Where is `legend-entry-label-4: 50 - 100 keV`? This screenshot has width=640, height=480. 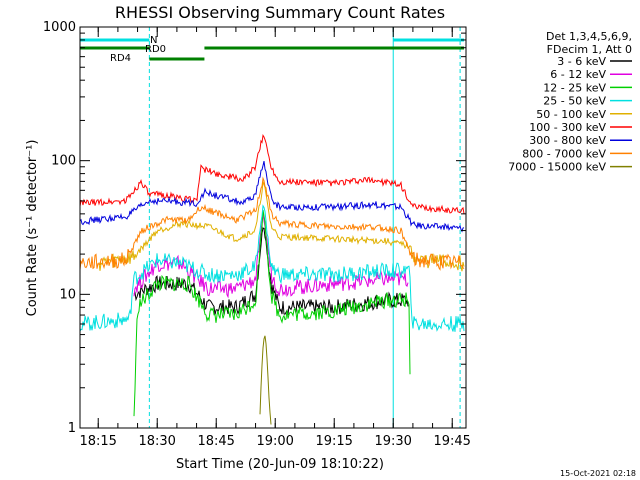
legend-entry-label-4: 50 - 100 keV is located at coordinates (571, 114).